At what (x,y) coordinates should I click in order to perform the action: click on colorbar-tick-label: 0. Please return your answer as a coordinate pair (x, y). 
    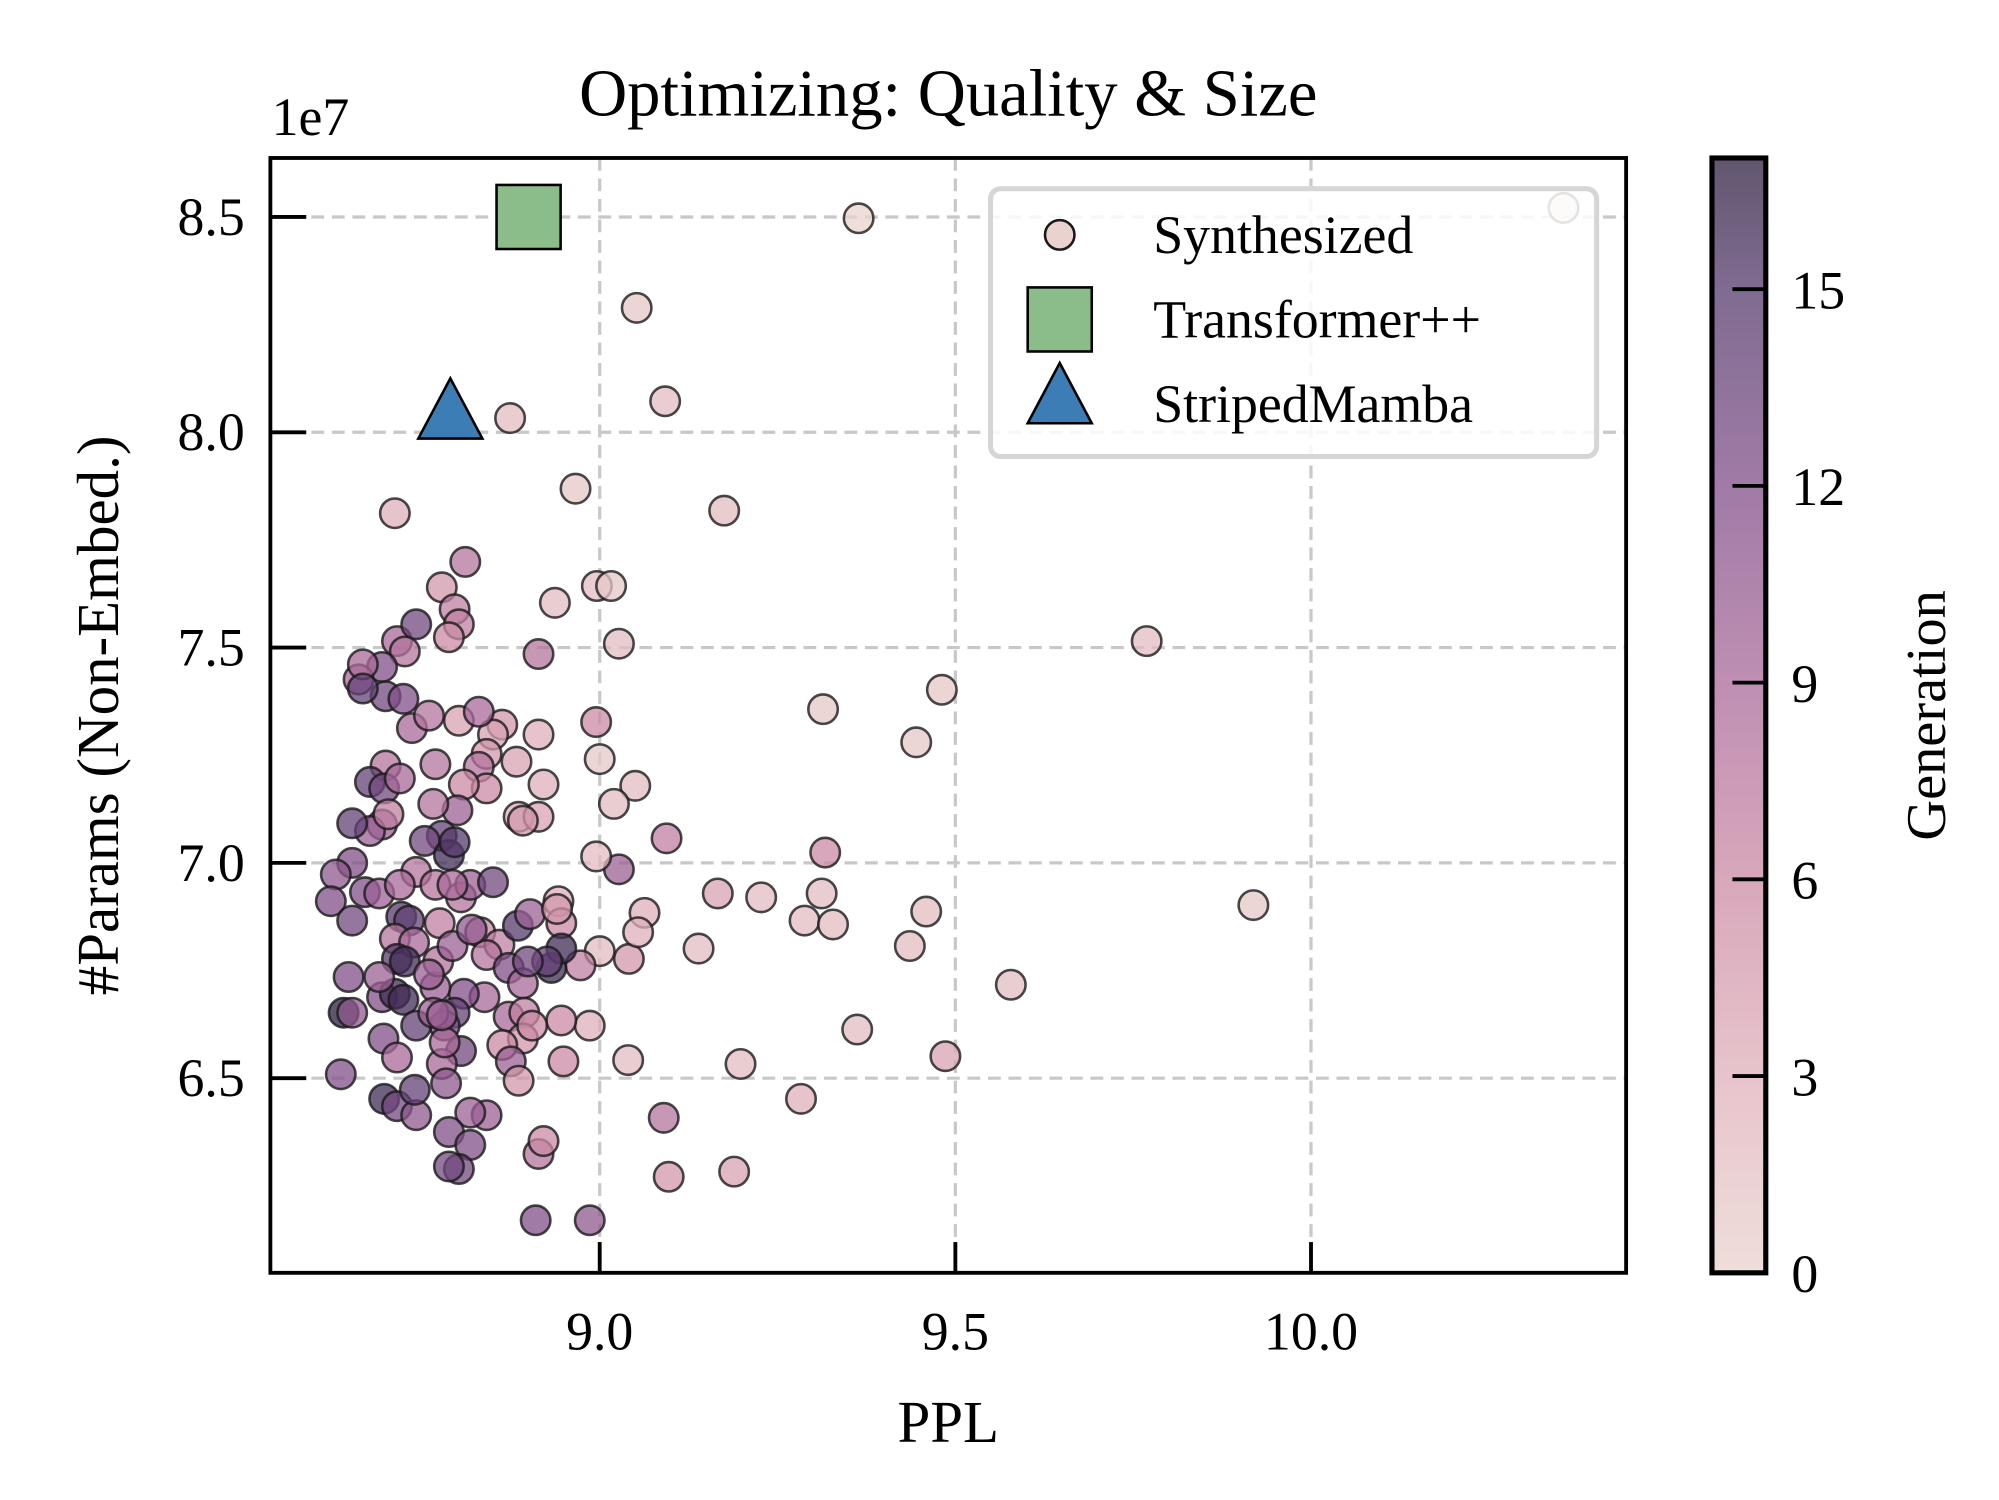
    Looking at the image, I should click on (1804, 1274).